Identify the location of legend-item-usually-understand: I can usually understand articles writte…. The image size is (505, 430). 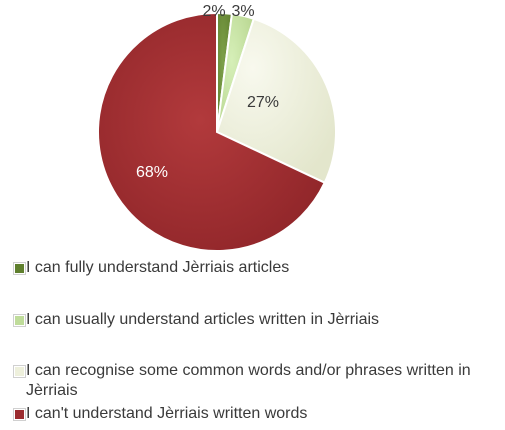
(254, 320).